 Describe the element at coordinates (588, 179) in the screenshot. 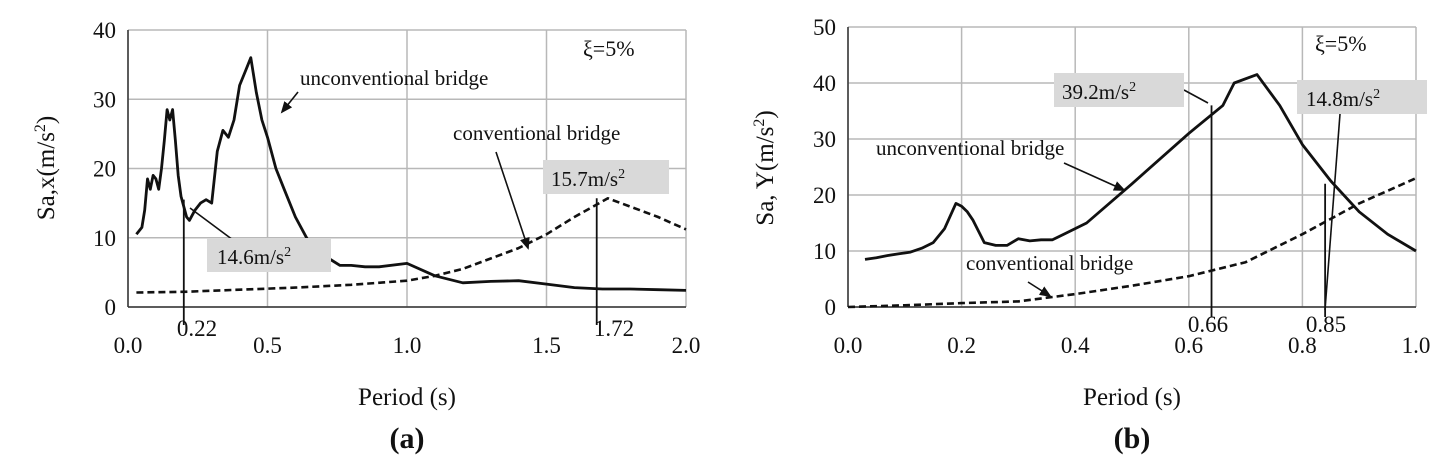

I see `svg-text: 15.7m/s2` at that location.